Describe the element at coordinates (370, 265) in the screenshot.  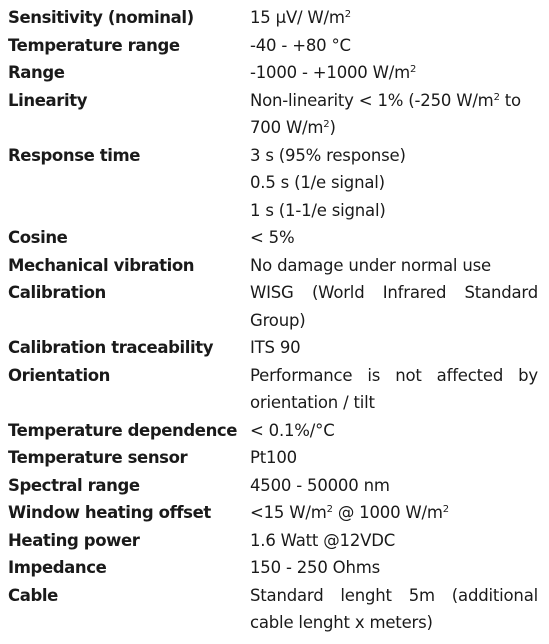
I see `spec-value: No damage under normal use` at that location.